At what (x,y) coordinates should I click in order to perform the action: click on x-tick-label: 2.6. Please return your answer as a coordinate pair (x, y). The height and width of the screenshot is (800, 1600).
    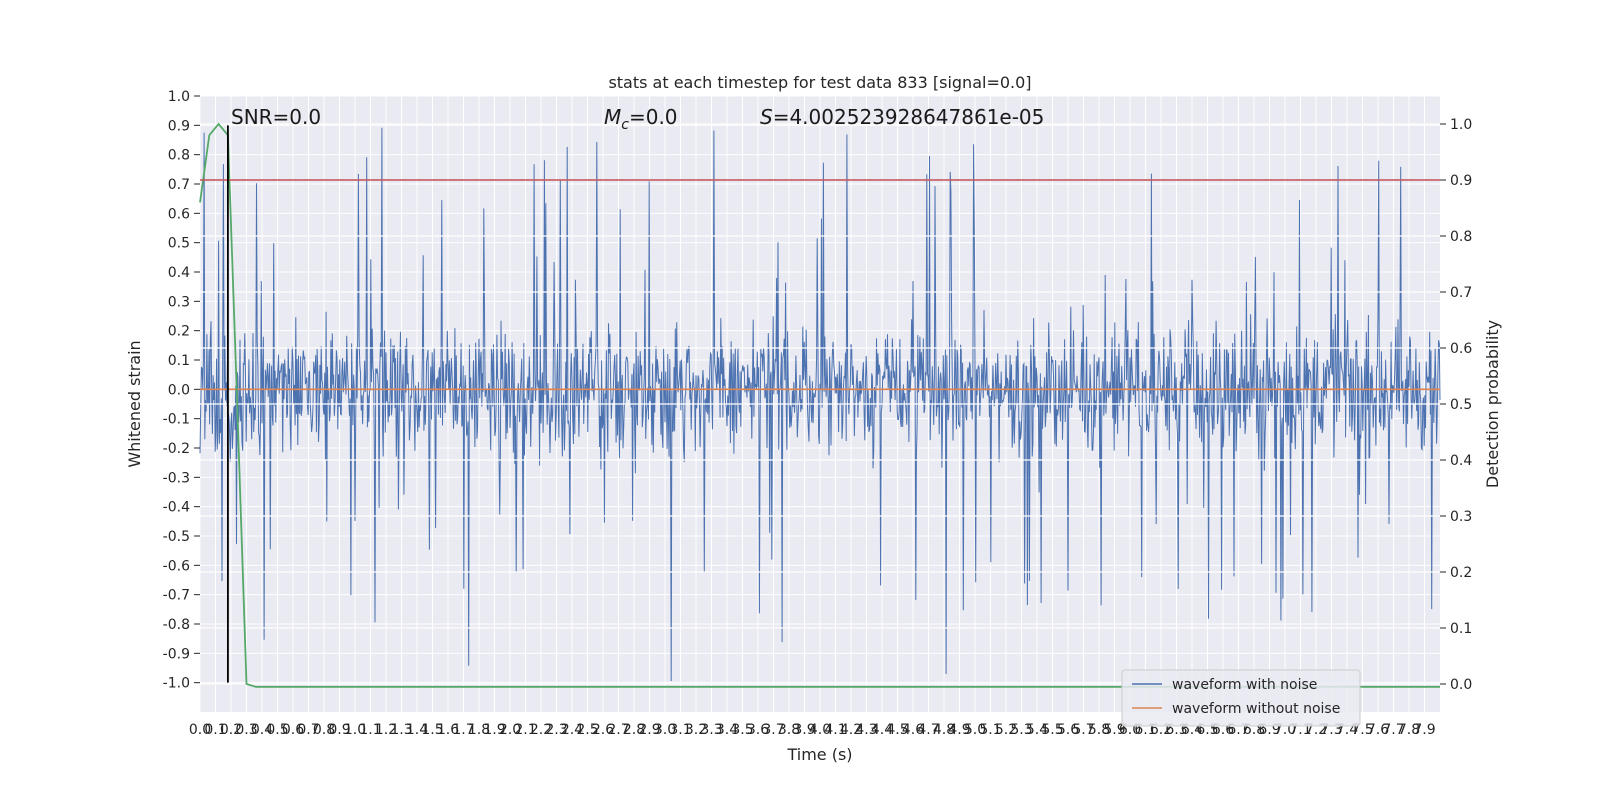
    Looking at the image, I should click on (603, 730).